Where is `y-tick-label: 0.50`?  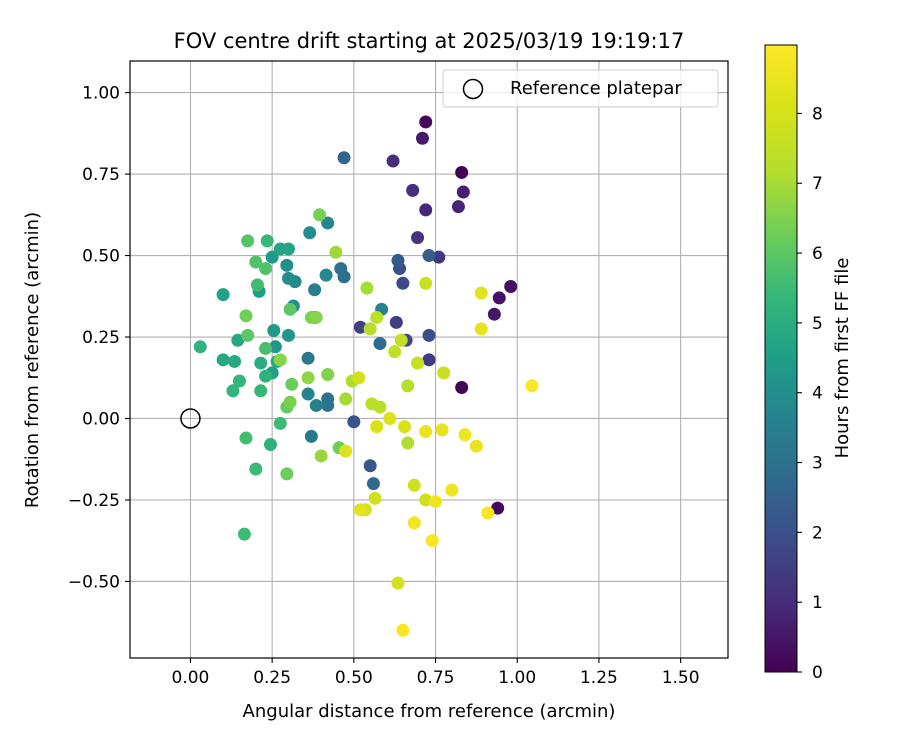
y-tick-label: 0.50 is located at coordinates (101, 257).